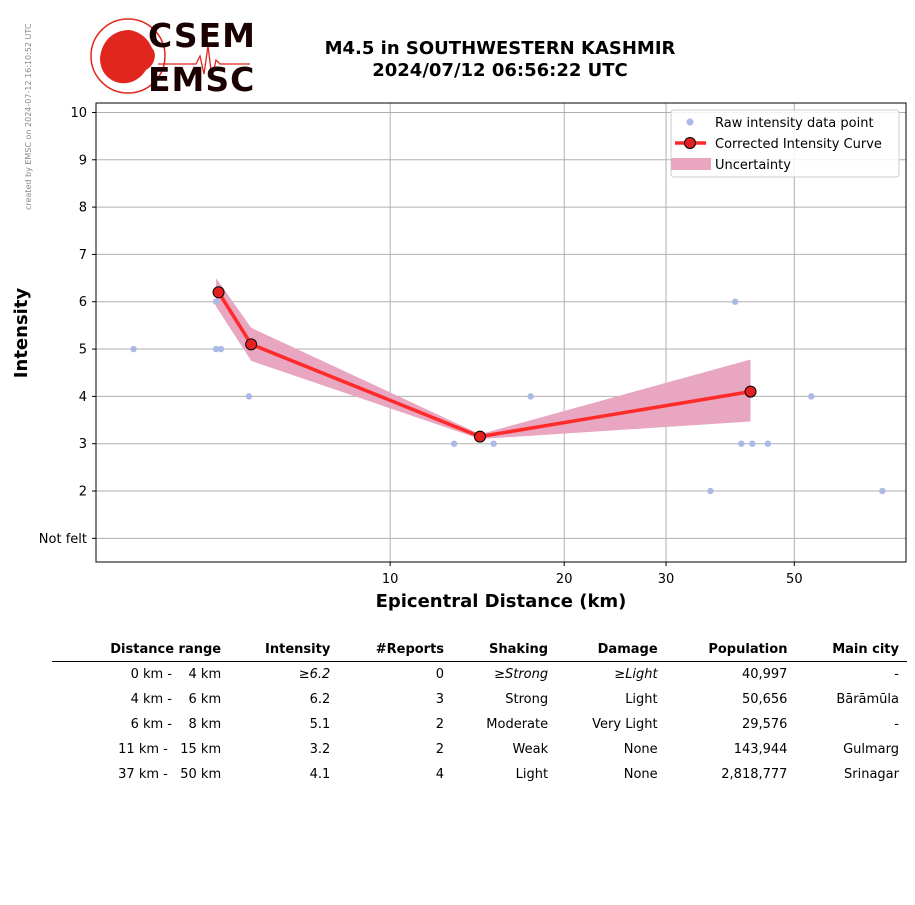 The image size is (915, 905). I want to click on cell-distance-range: 4 km - 6 km, so click(176, 699).